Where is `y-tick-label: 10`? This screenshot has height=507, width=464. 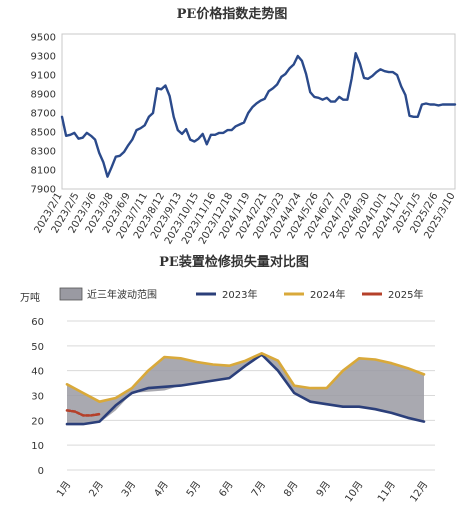 y-tick-label: 10 is located at coordinates (37, 446).